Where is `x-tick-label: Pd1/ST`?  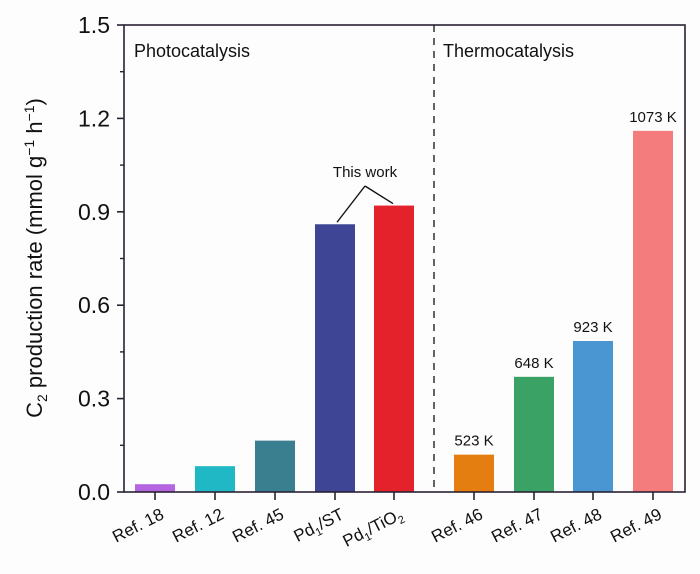
x-tick-label: Pd1/ST is located at coordinates (320, 527).